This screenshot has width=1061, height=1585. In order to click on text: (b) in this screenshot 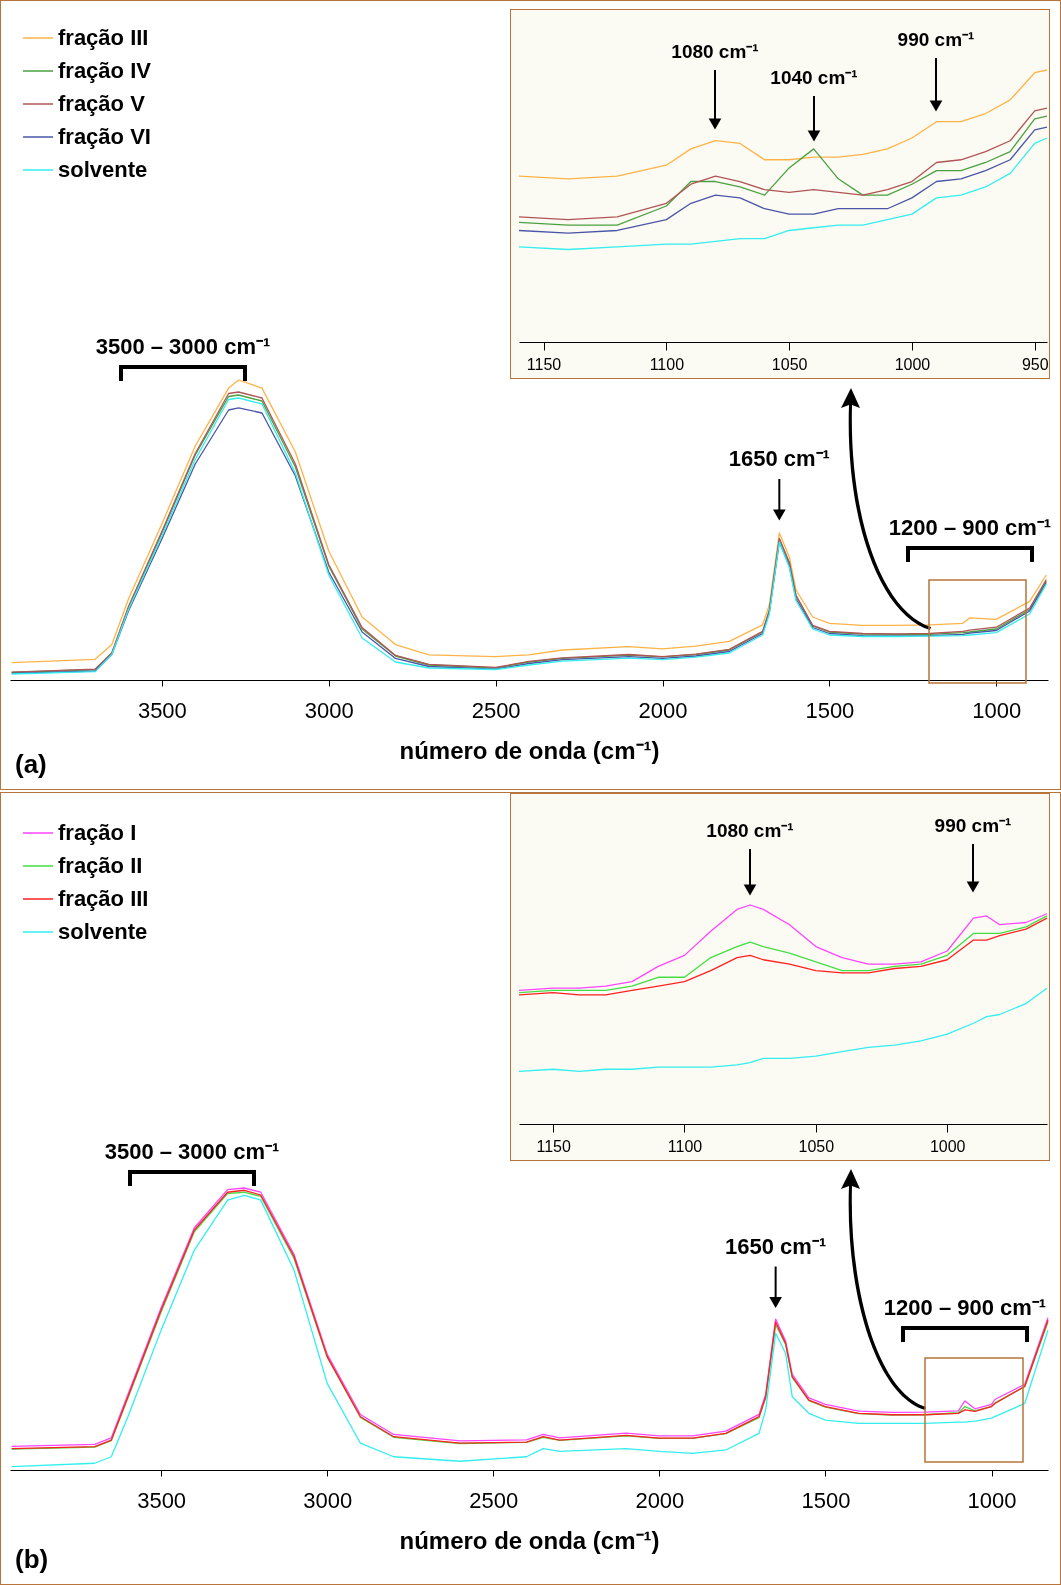, I will do `click(32, 1559)`.